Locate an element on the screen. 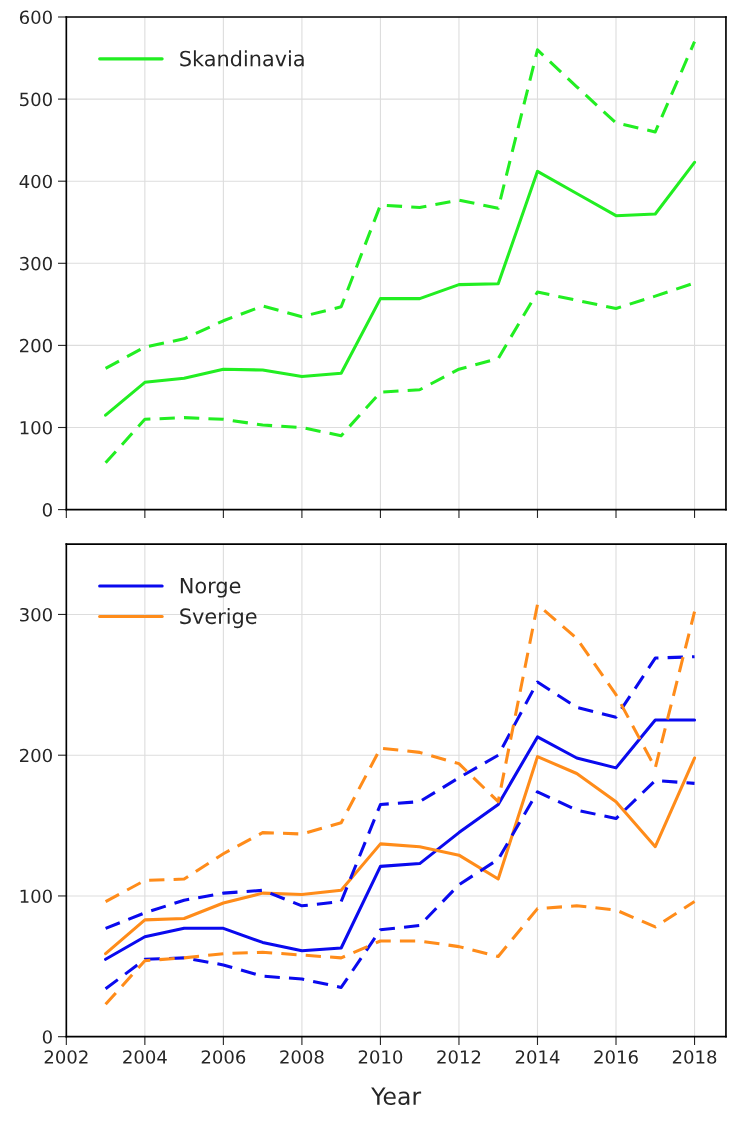  x-tick-label: 2002 is located at coordinates (66, 1057).